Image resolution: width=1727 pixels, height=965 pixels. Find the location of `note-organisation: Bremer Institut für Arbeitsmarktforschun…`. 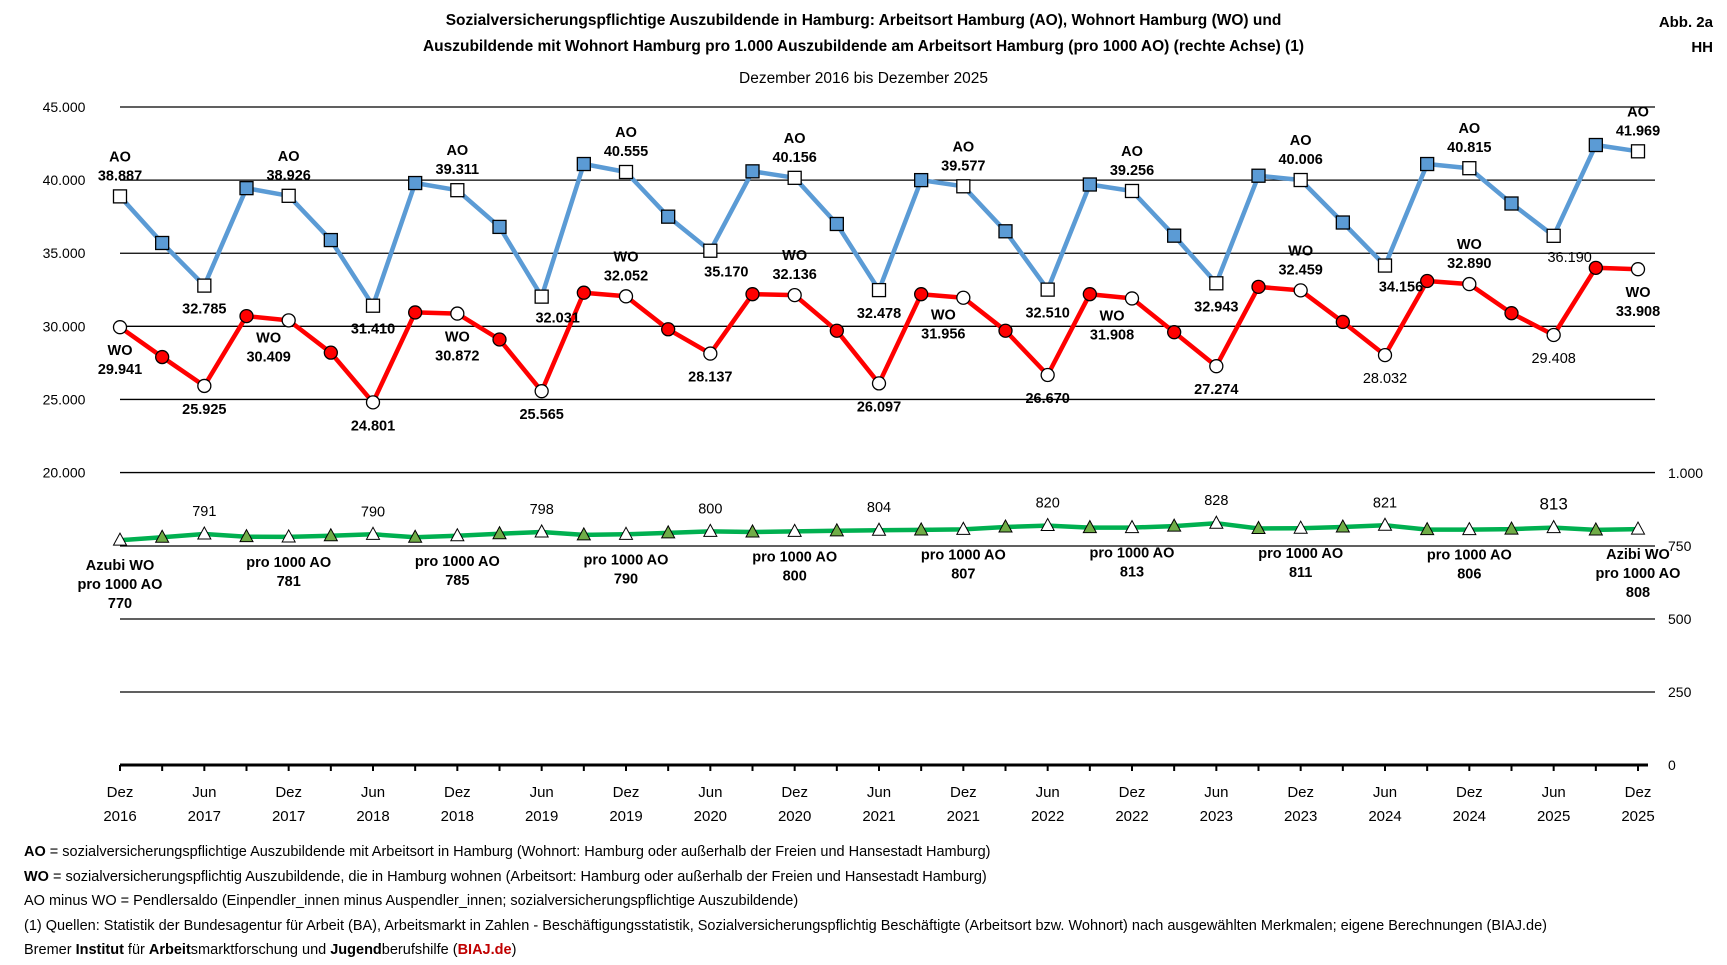

note-organisation: Bremer Institut für Arbeitsmarktforschun… is located at coordinates (785, 950).